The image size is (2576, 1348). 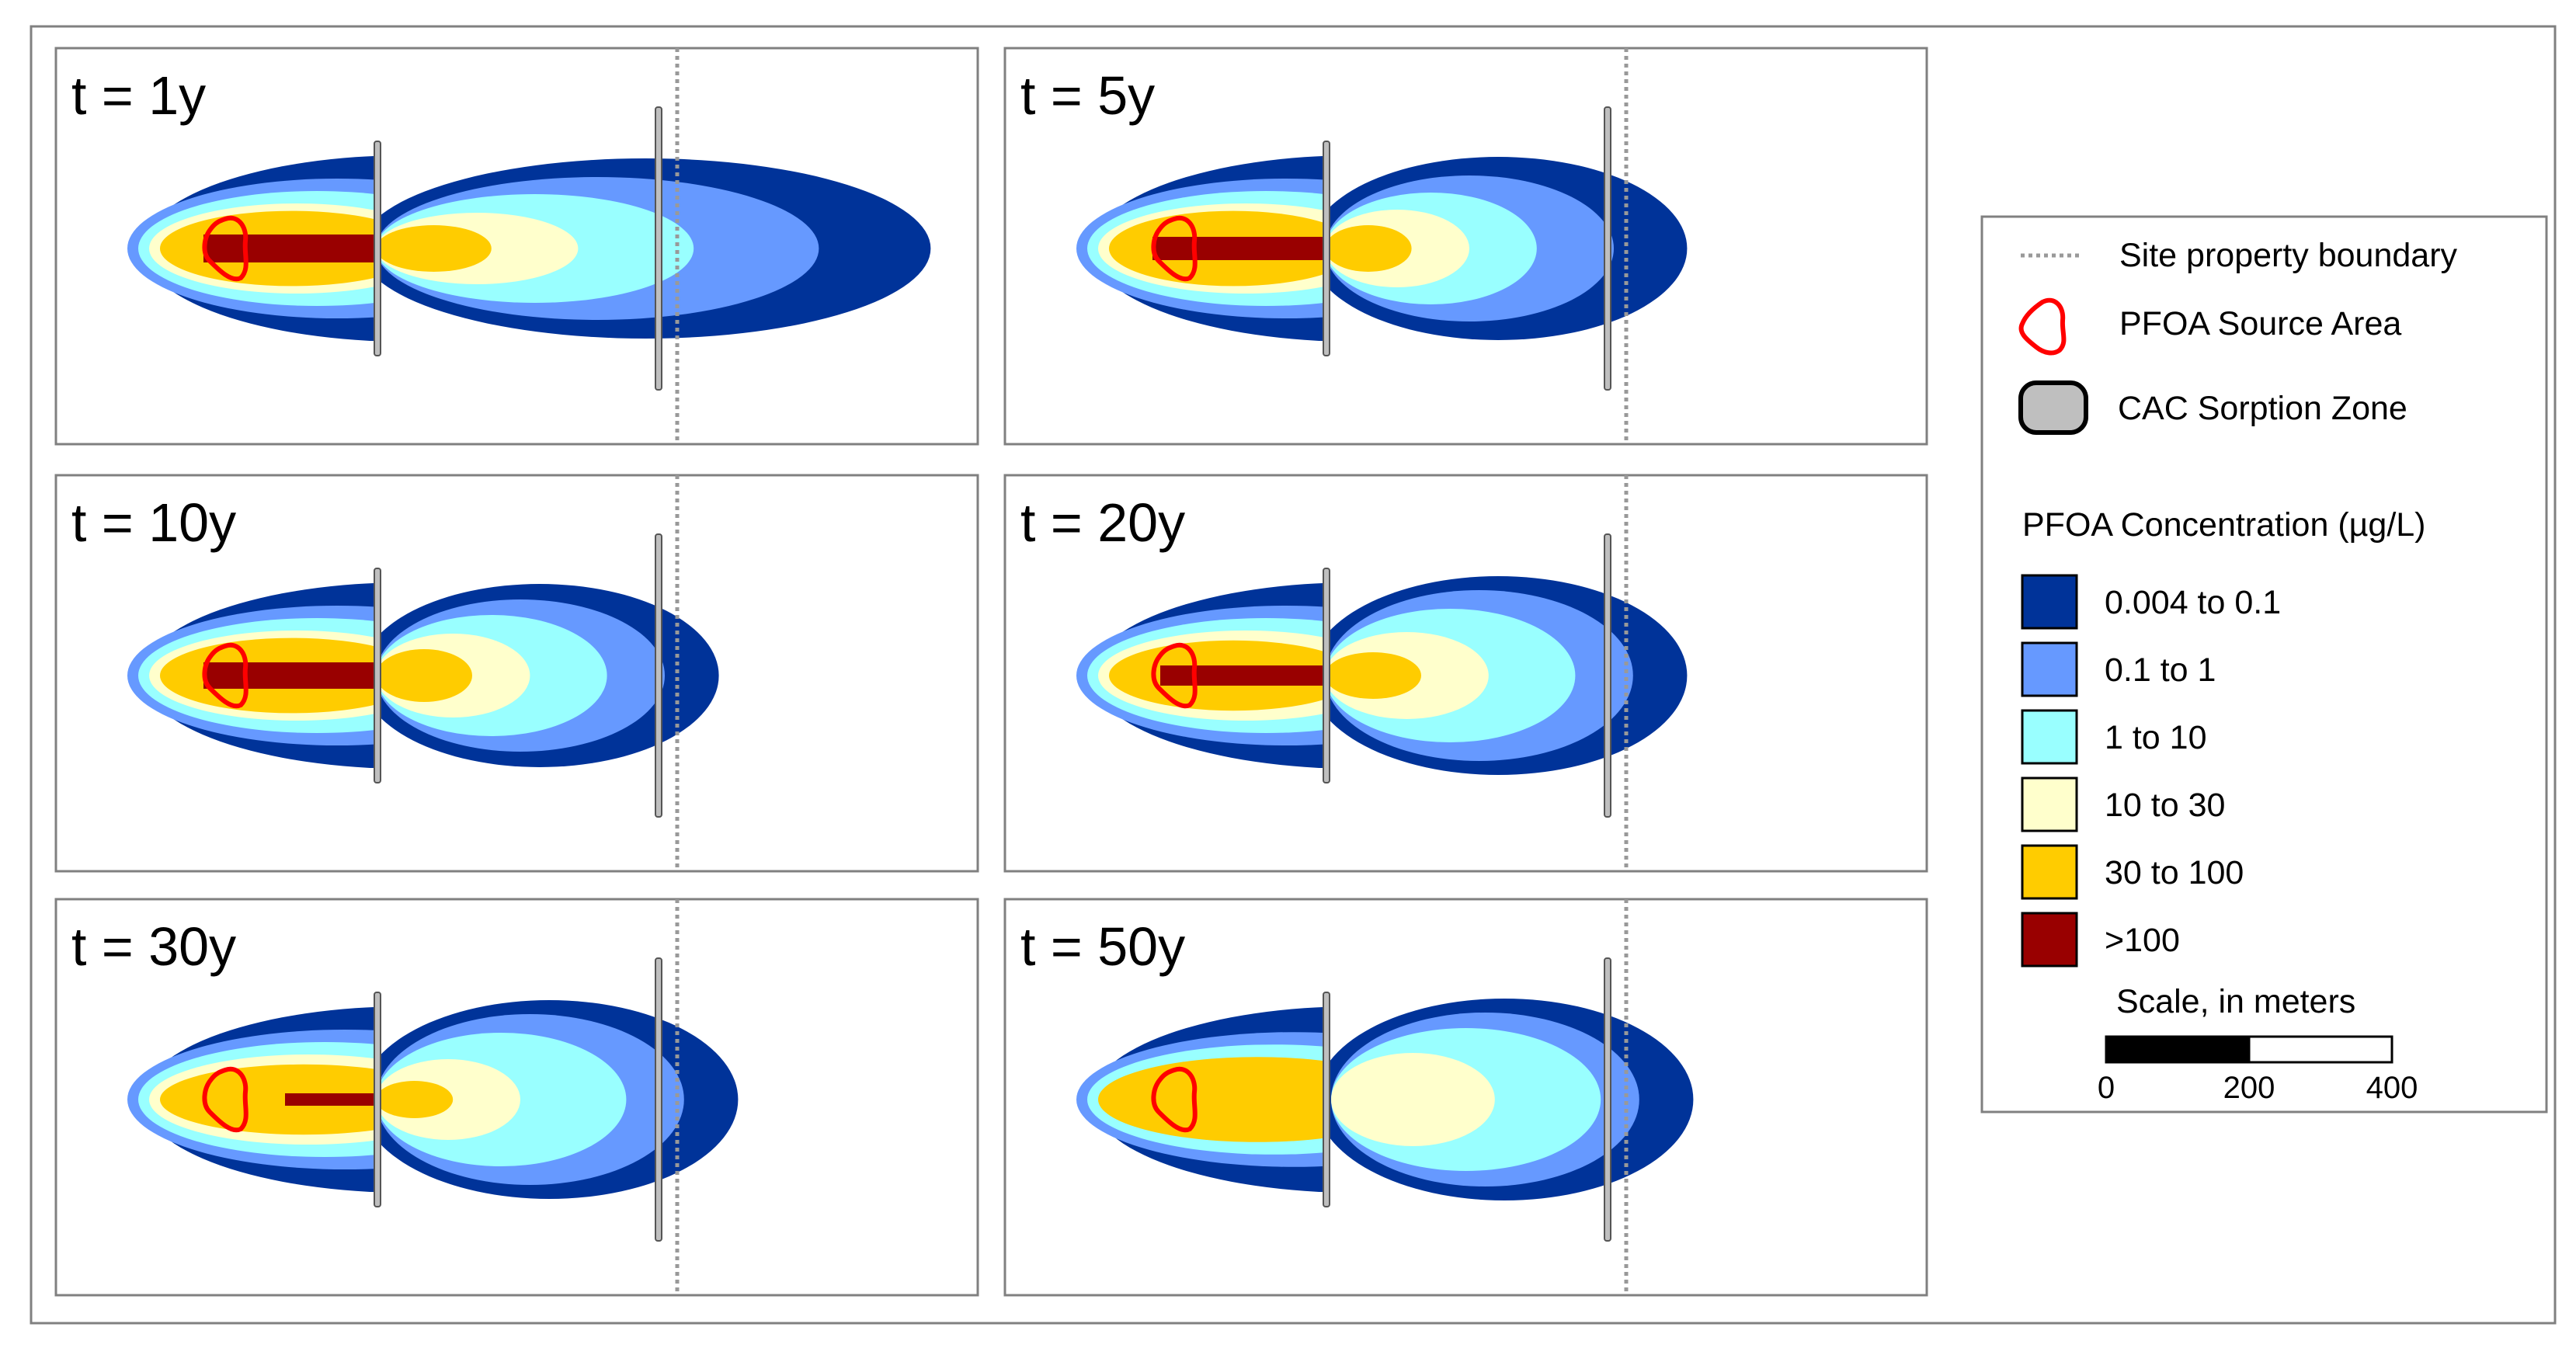 I want to click on cac-zone-legend-label: CAC Sorption Zone, so click(x=2262, y=408).